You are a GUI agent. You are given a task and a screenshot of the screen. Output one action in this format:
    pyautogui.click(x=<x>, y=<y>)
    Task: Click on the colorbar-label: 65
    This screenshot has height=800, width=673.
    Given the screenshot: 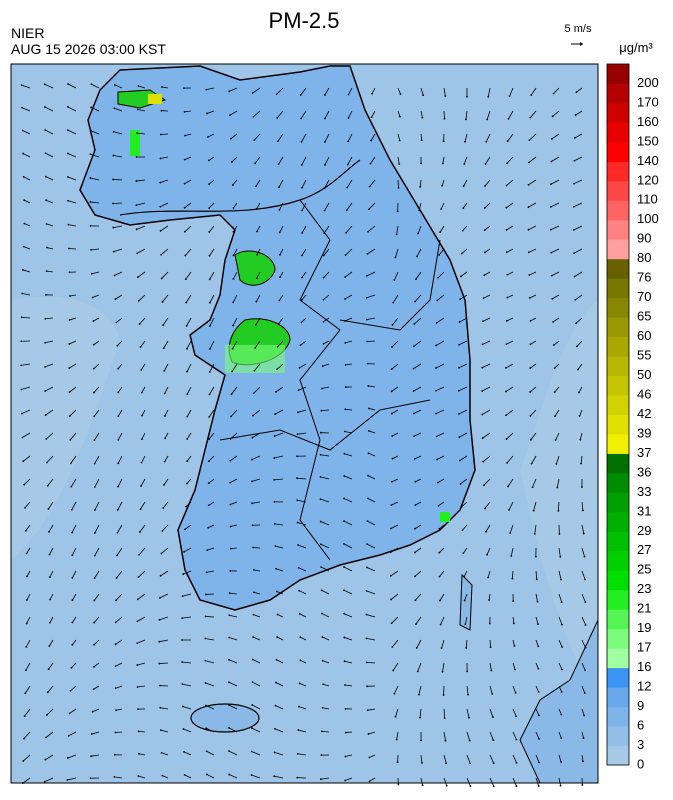 What is the action you would take?
    pyautogui.click(x=644, y=316)
    